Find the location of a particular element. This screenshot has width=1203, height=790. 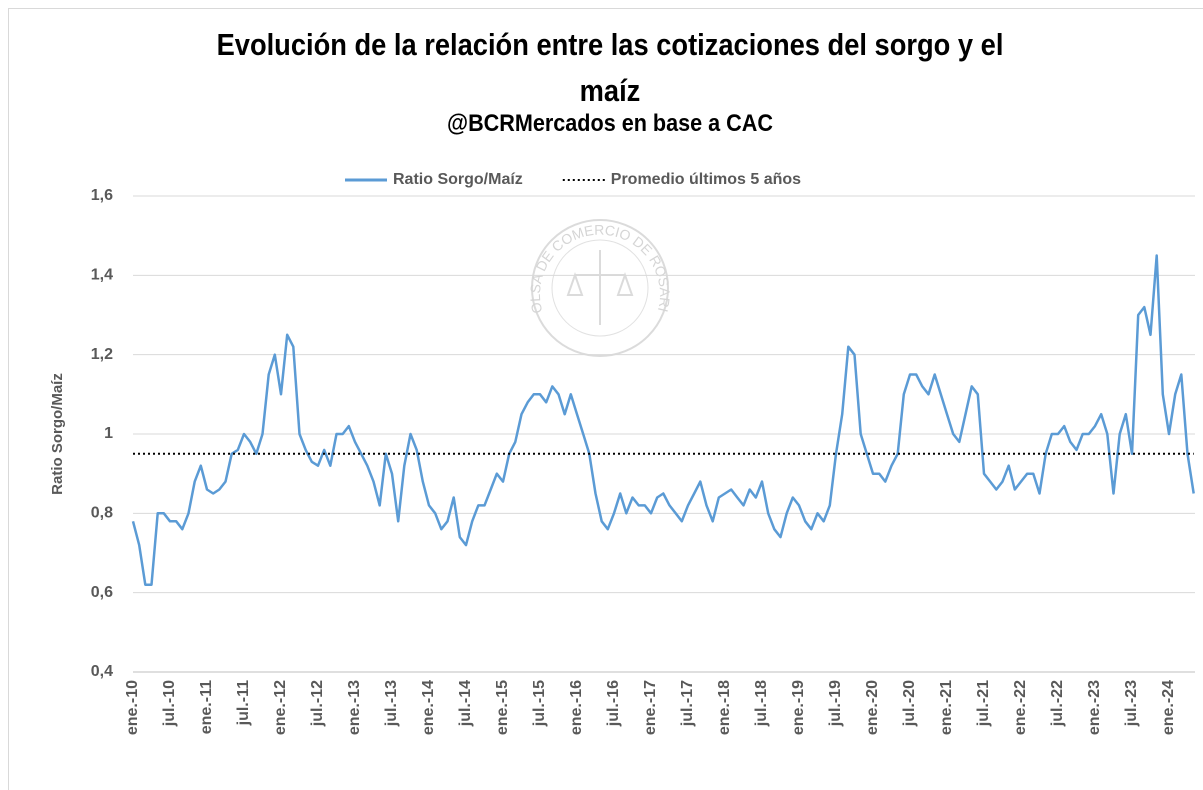

x-tick-label: jul.-15 is located at coordinates (539, 703).